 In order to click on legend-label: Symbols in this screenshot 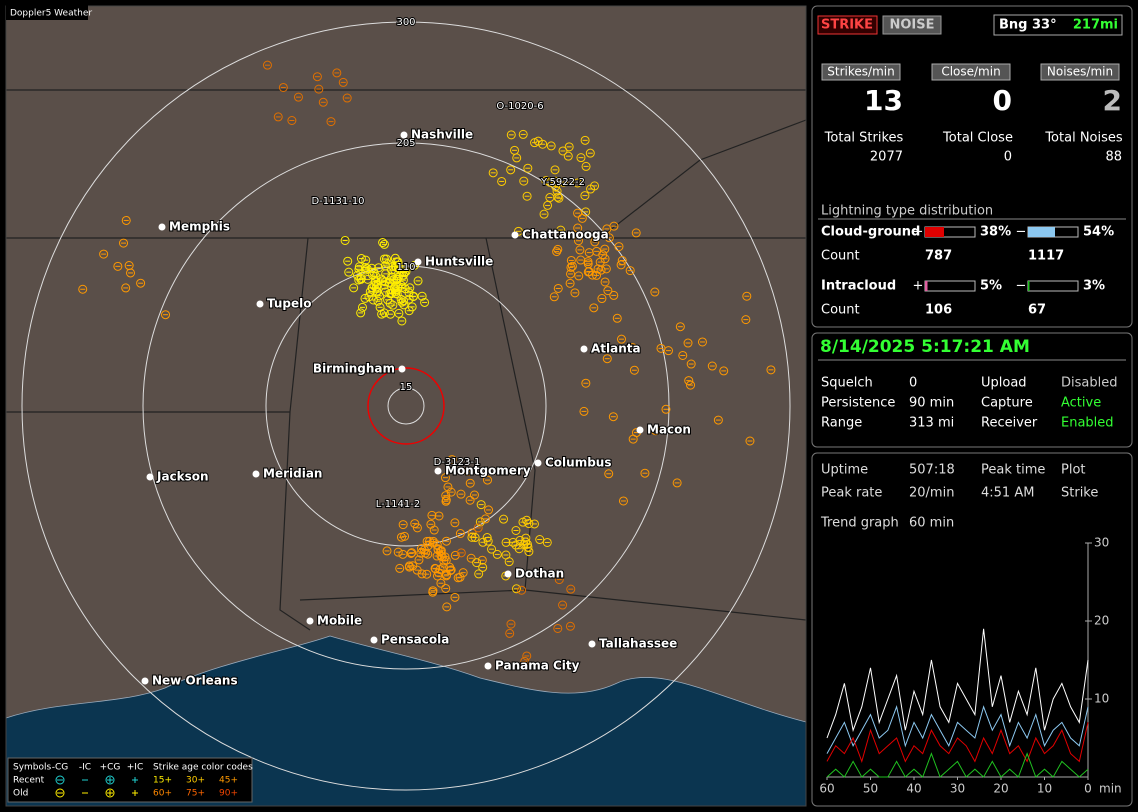, I will do `click(32, 768)`.